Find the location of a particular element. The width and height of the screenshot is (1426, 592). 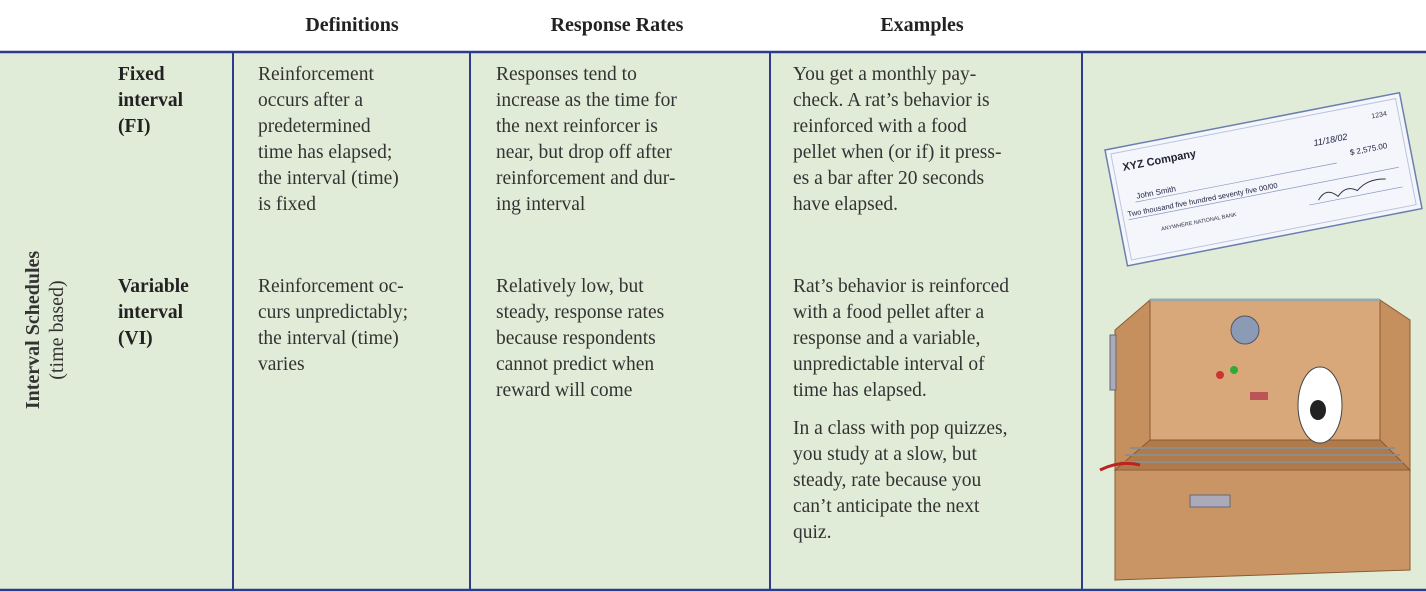

response-rate-line: near, but drop off after is located at coordinates (584, 152).